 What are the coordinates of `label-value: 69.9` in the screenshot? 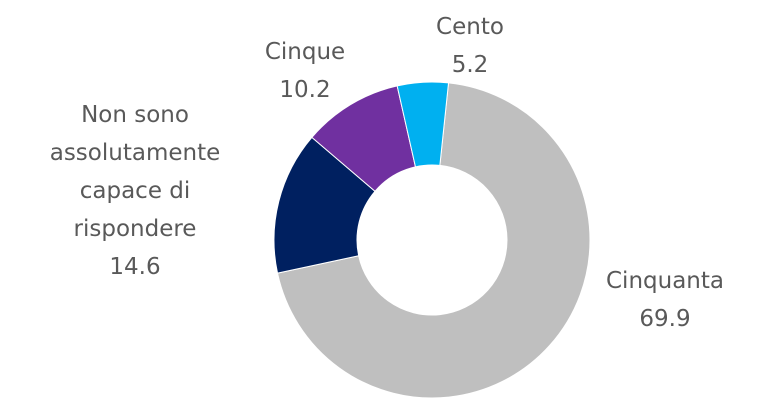 It's located at (665, 319).